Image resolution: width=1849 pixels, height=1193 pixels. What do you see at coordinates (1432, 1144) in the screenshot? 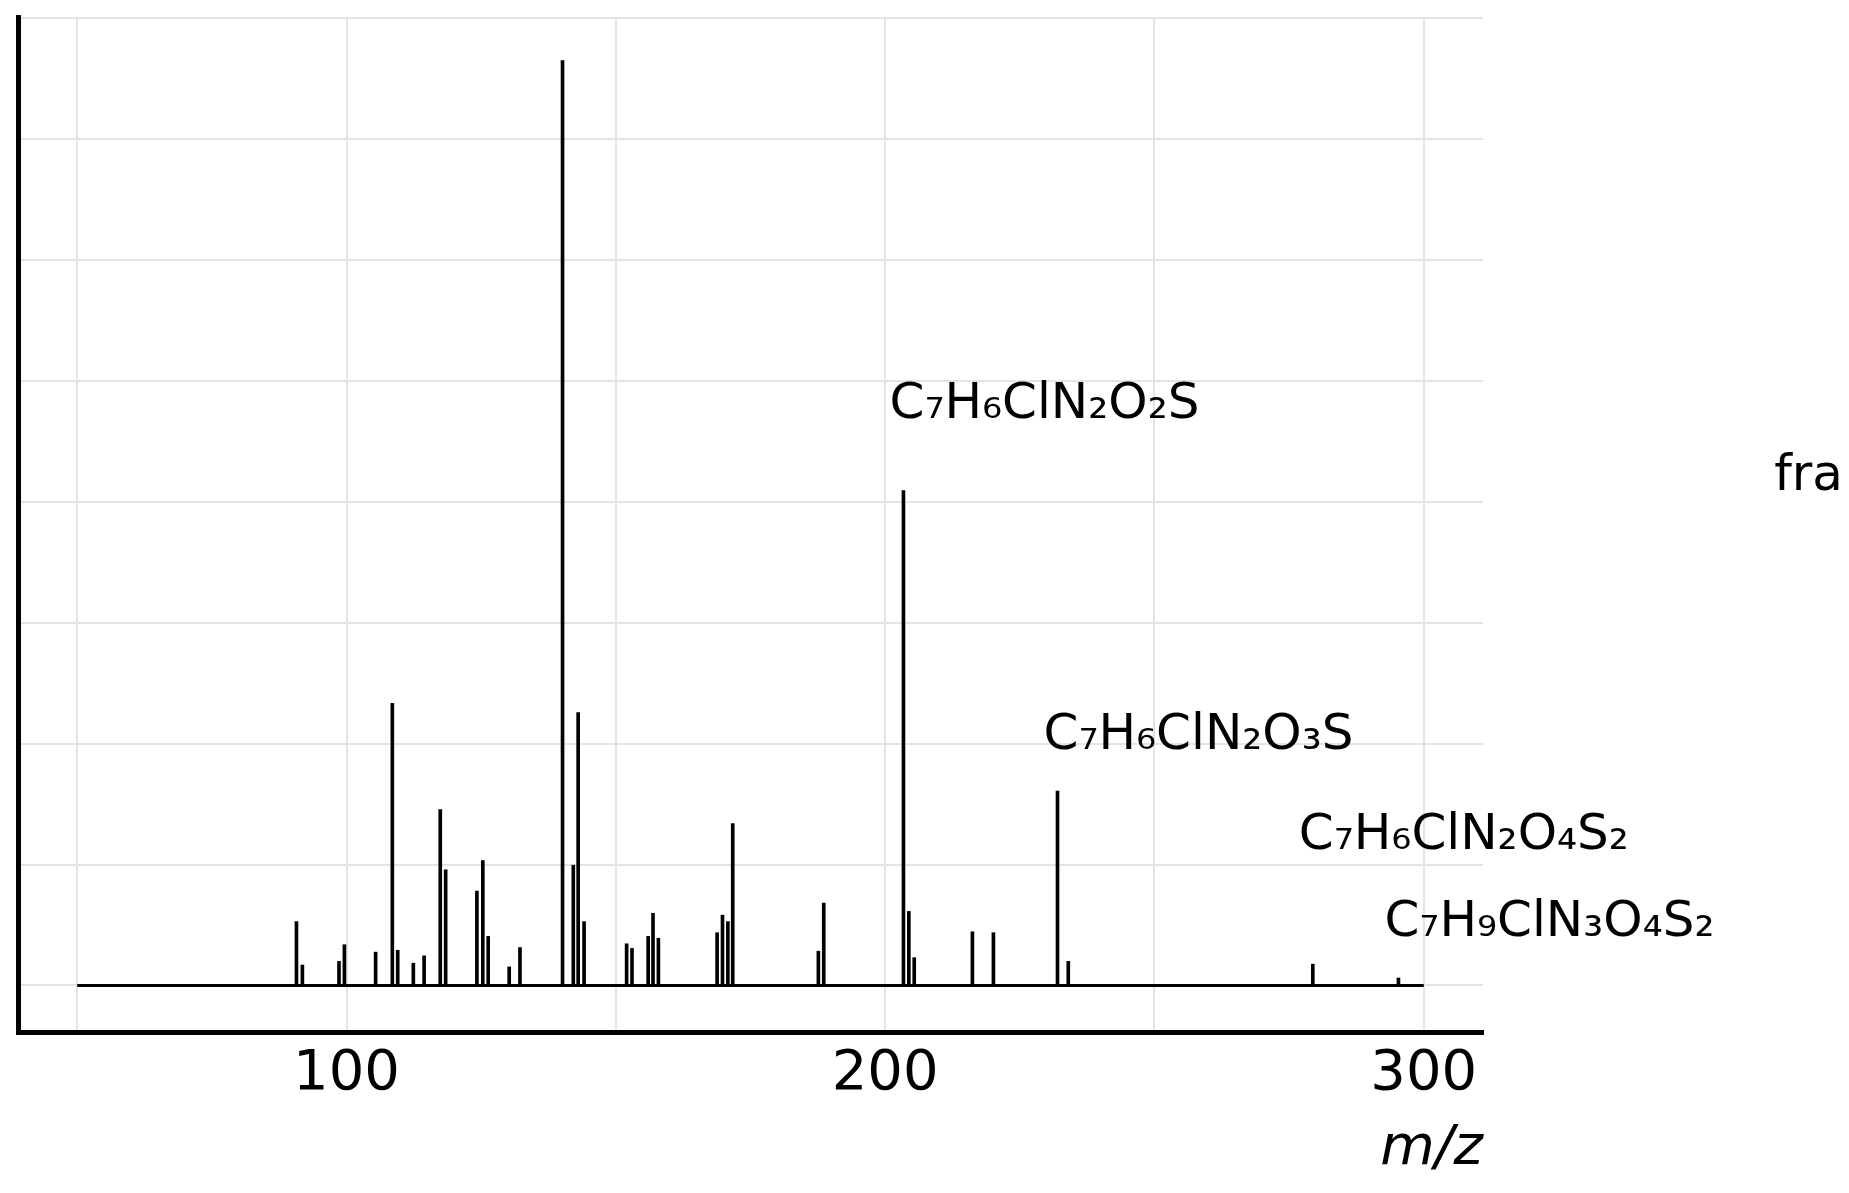
I see `x-axis-title: m/z` at bounding box center [1432, 1144].